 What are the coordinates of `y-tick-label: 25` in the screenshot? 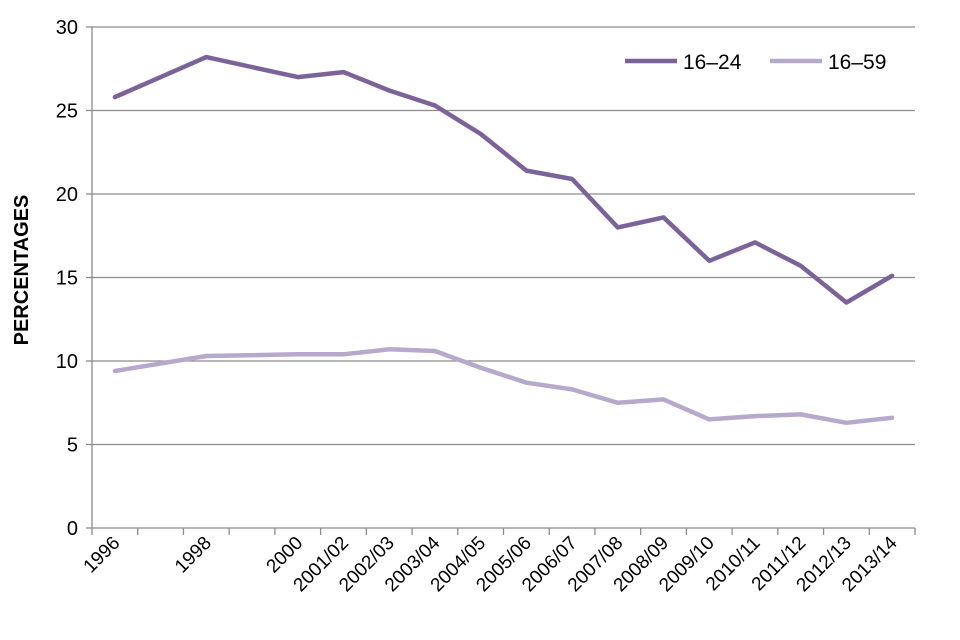 It's located at (67, 112).